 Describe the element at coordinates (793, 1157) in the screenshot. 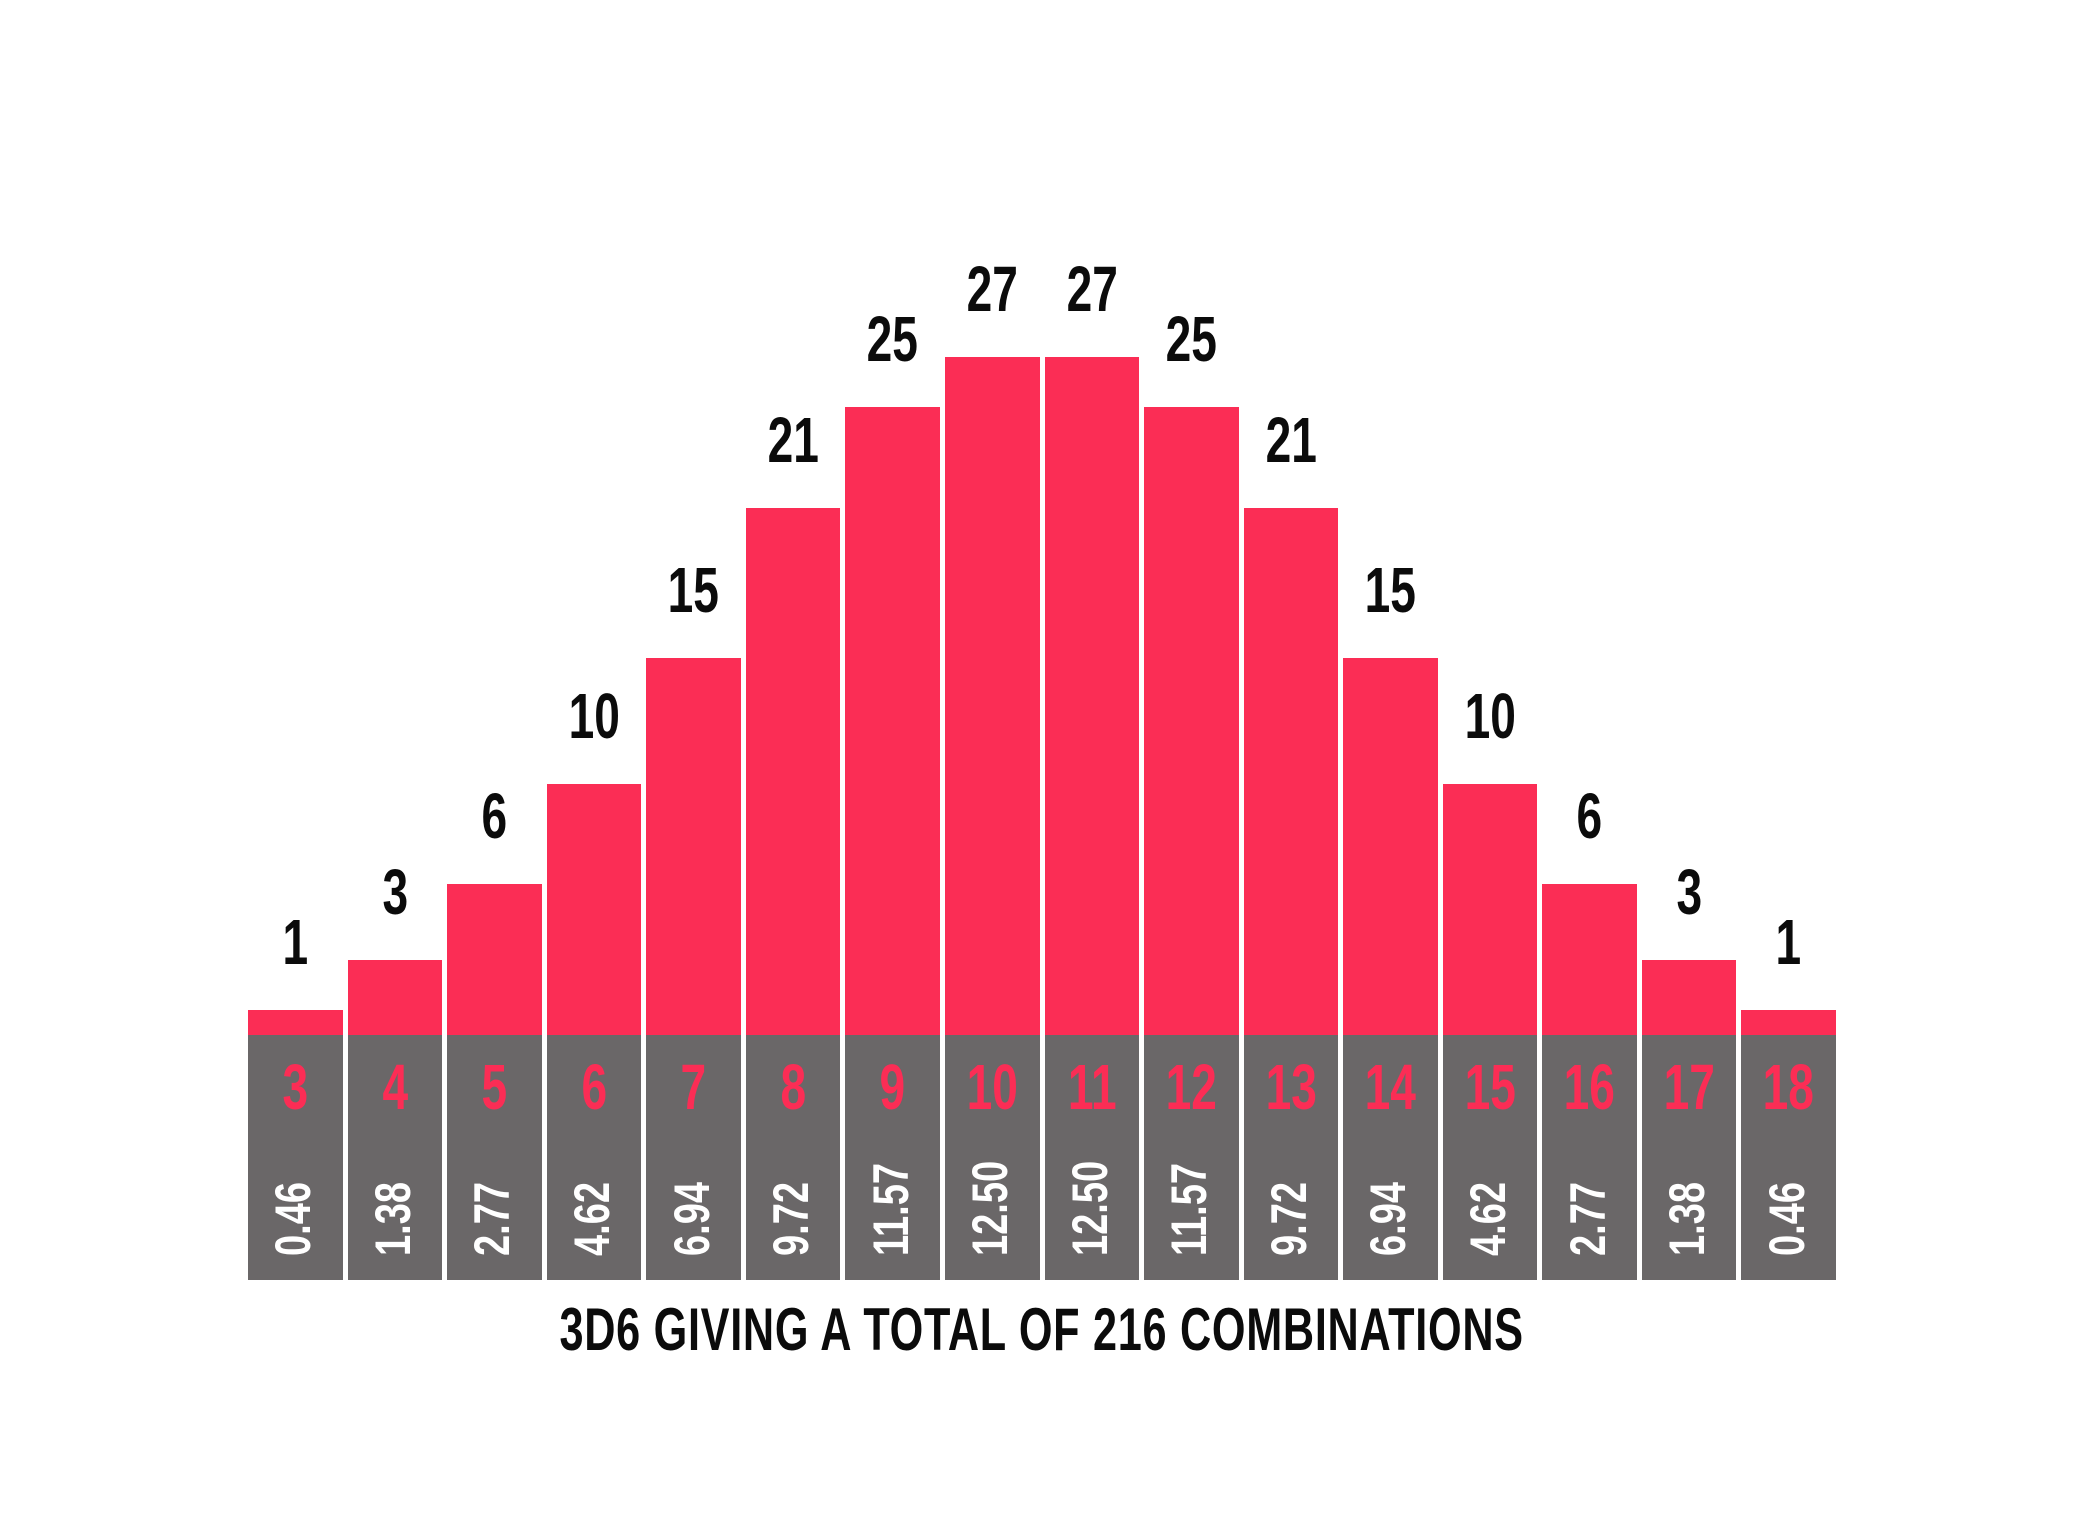

I see `axis-cell: 8 9.72` at that location.